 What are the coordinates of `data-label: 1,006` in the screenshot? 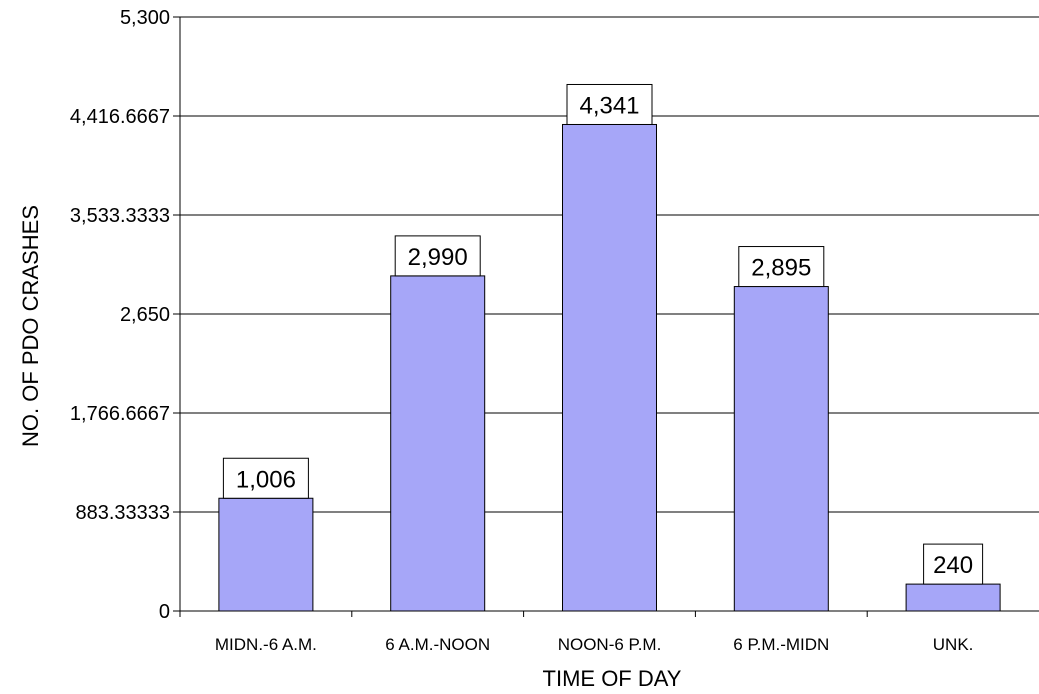 It's located at (266, 479).